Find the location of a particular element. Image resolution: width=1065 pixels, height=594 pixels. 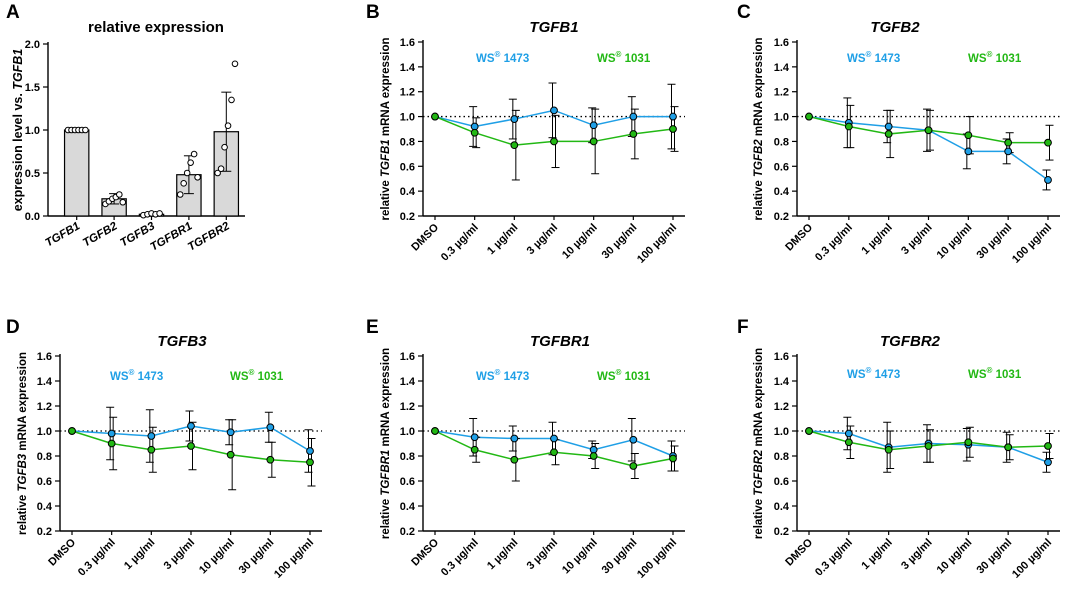

panel-label-a: A is located at coordinates (13, 12).